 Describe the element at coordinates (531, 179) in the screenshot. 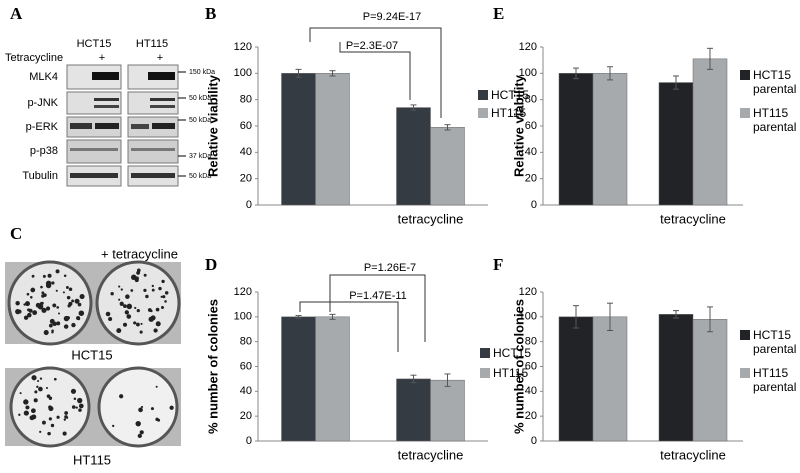

I see `y-tick-label: 20` at that location.